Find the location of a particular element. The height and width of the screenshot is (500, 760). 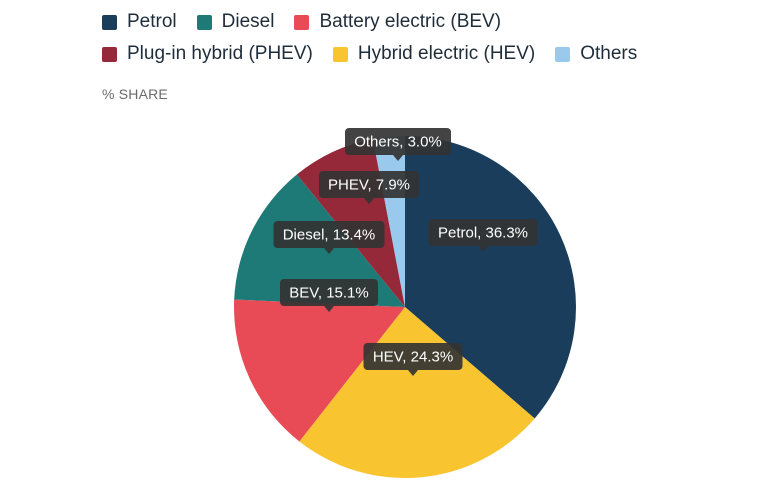

data-label-box-hev is located at coordinates (413, 356).